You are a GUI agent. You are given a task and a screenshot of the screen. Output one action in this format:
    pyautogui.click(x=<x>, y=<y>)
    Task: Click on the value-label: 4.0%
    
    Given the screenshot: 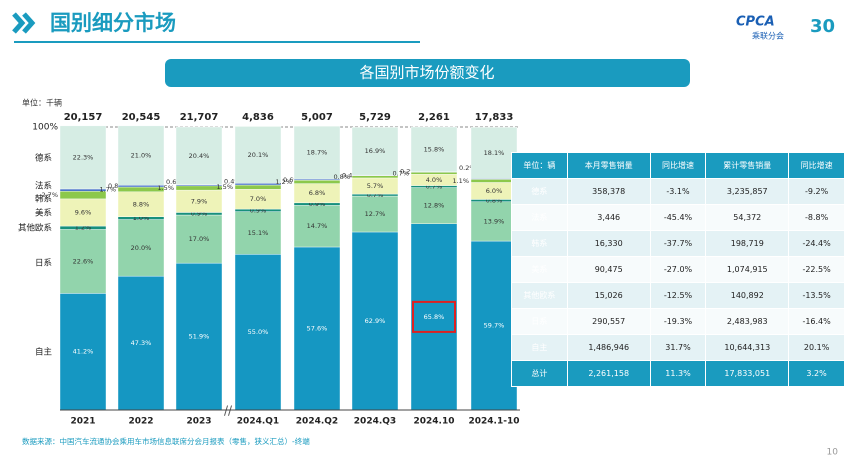 What is the action you would take?
    pyautogui.click(x=434, y=180)
    